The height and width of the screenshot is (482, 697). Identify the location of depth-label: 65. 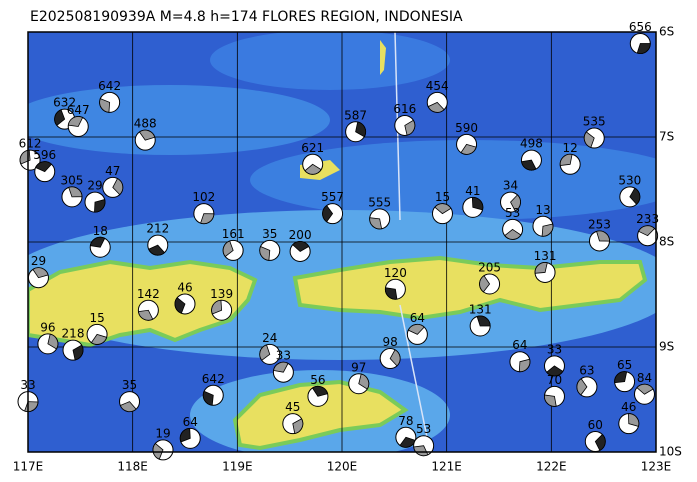
(624, 365).